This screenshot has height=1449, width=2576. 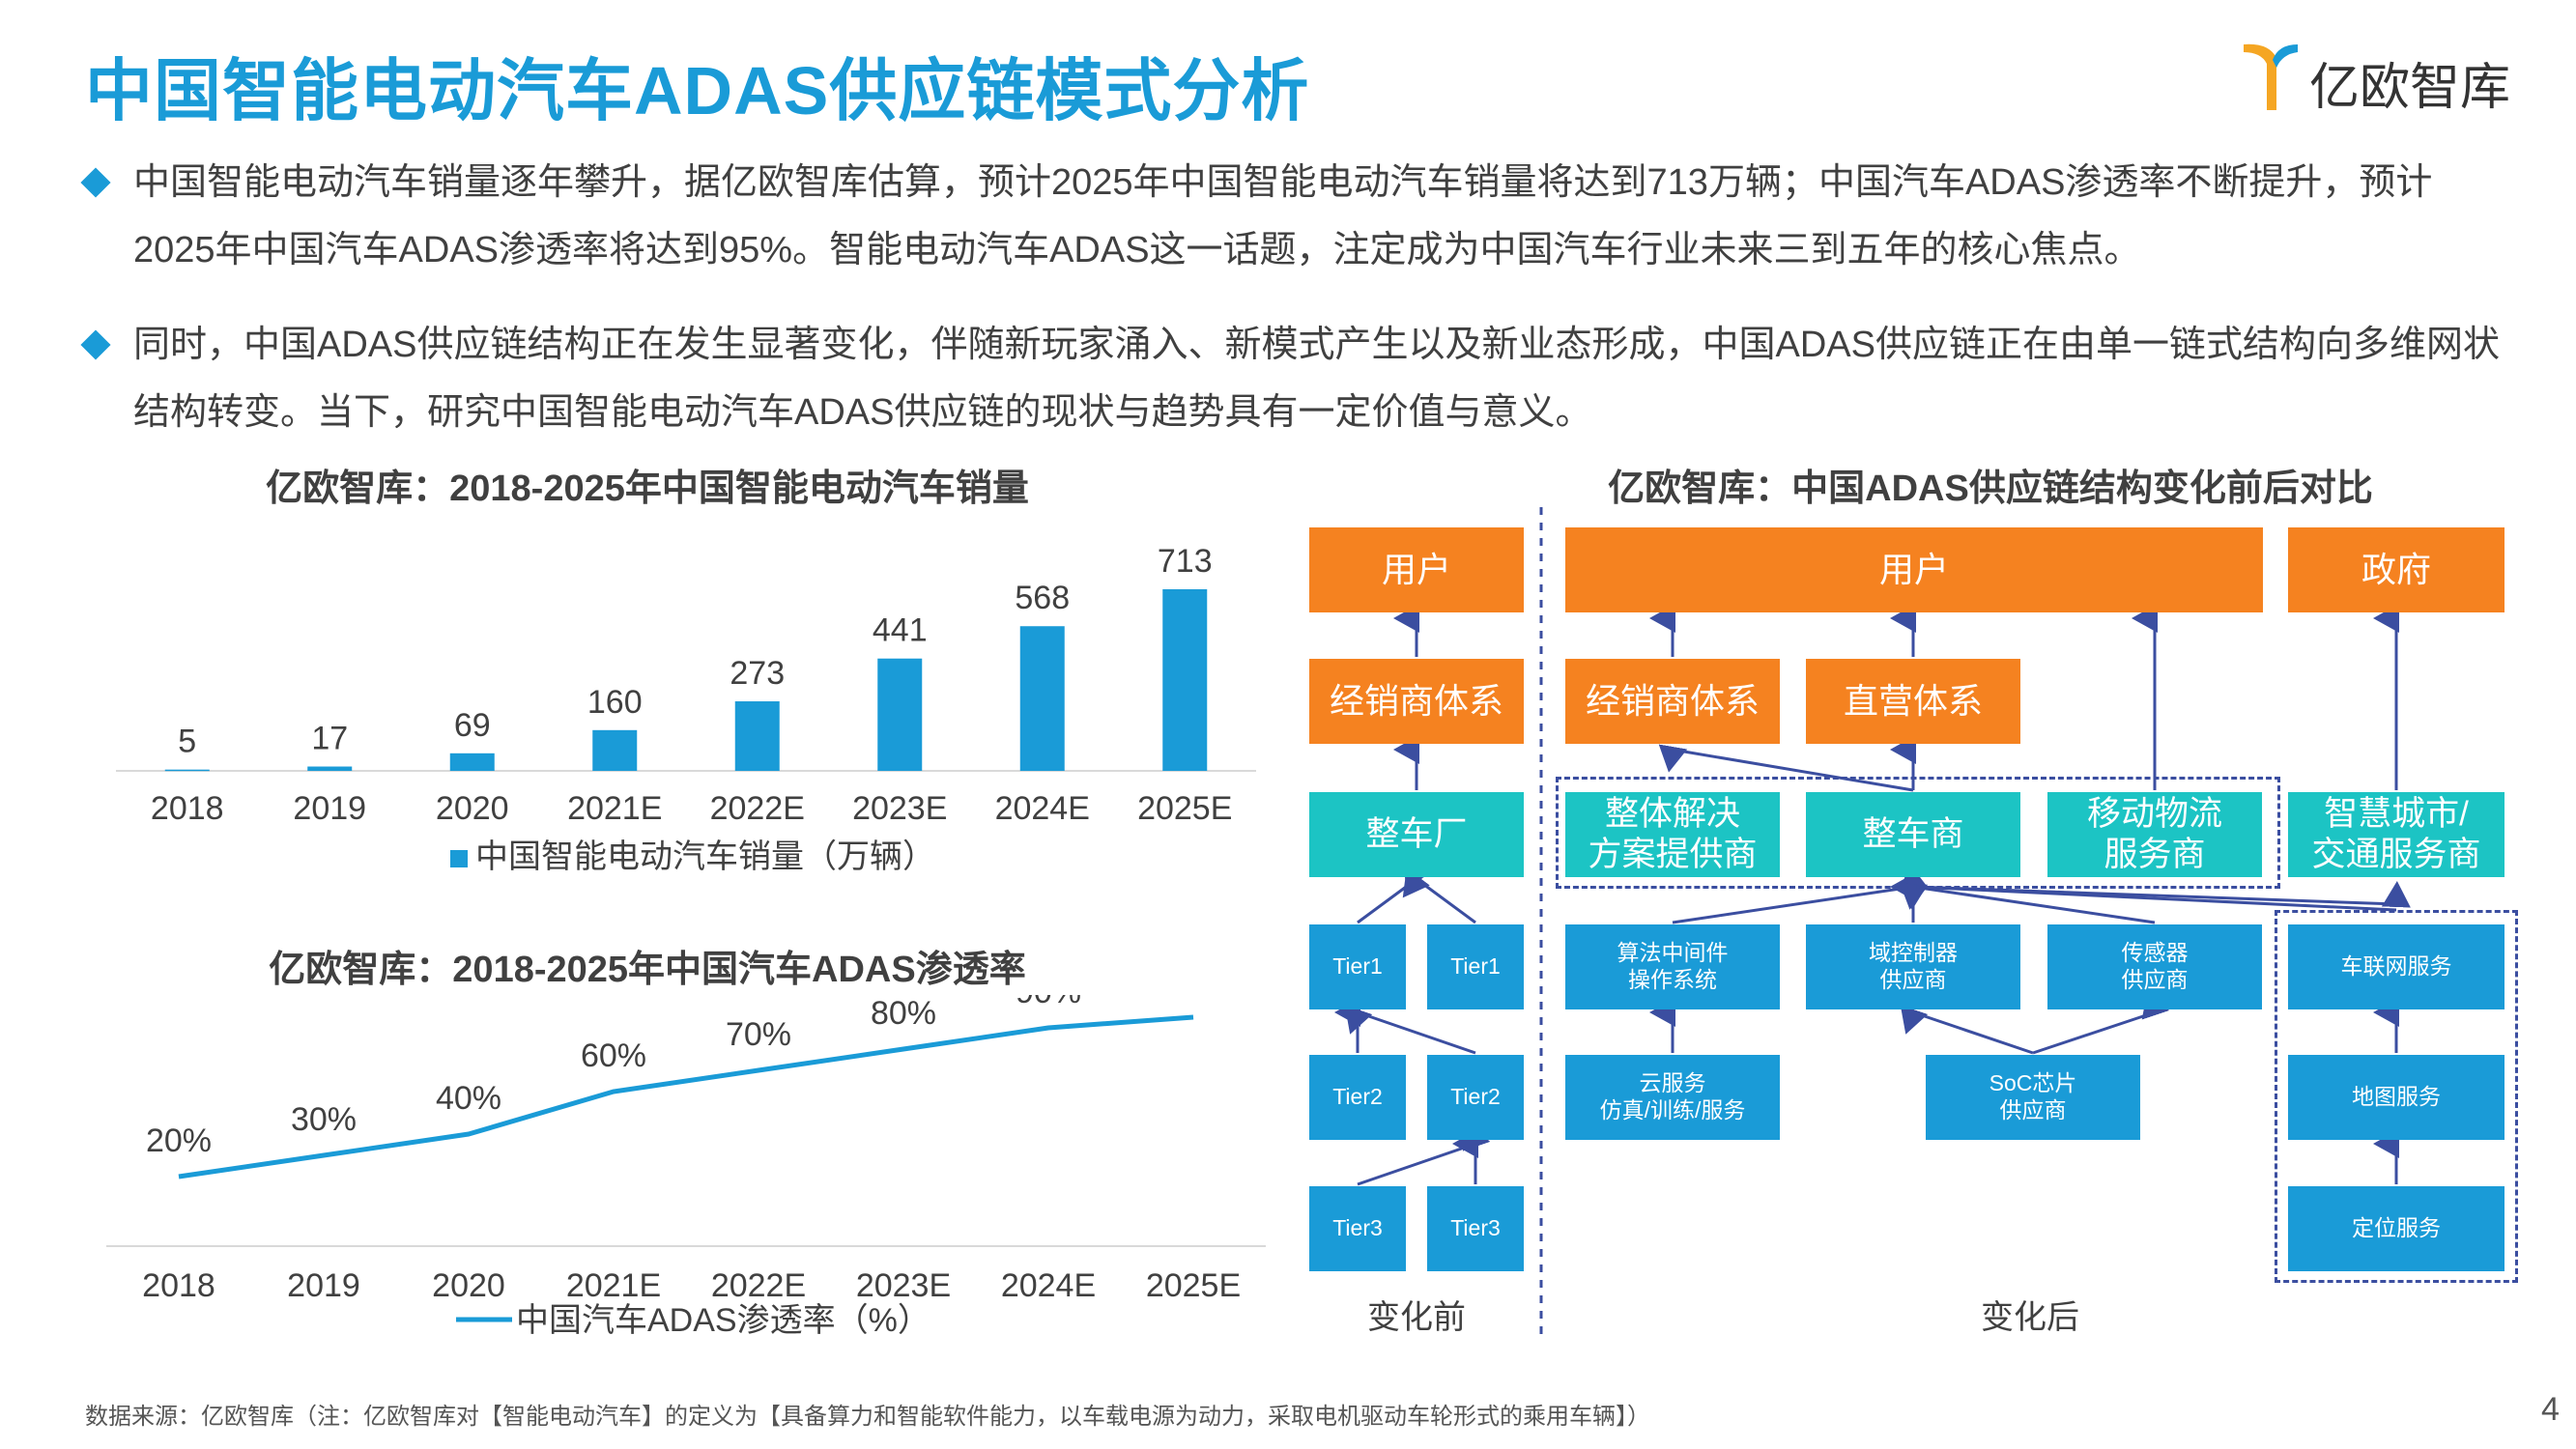 I want to click on data-label: 5, so click(x=187, y=742).